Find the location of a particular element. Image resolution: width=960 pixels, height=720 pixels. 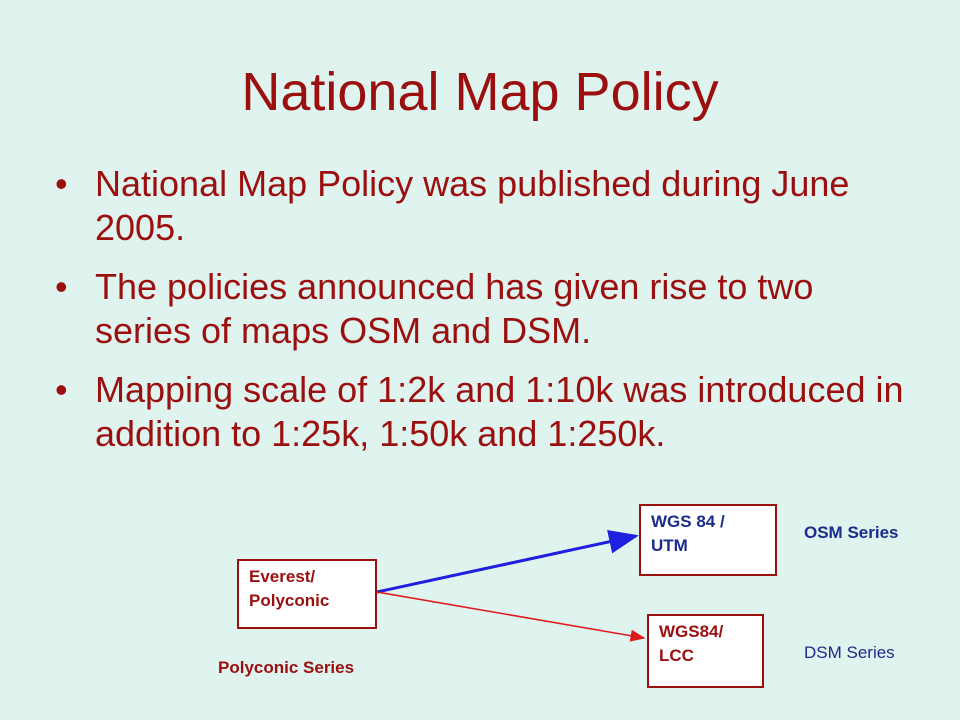

box-wgs84-utm-label: WGS 84 / UTM is located at coordinates (688, 533).